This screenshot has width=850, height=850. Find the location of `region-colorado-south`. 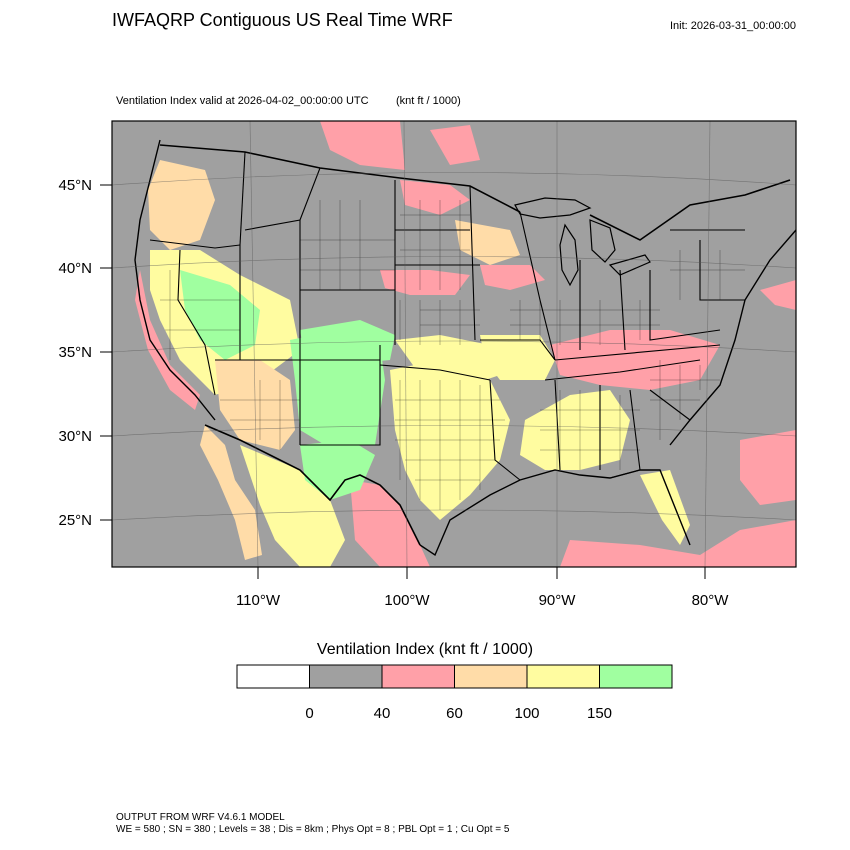

region-colorado-south is located at coordinates (347, 342).